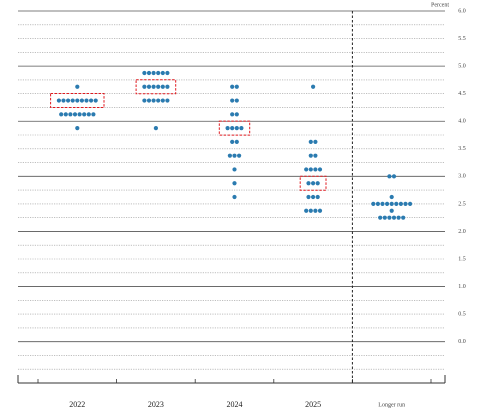  Describe the element at coordinates (462, 122) in the screenshot. I see `y-tick-label: 4.0` at that location.